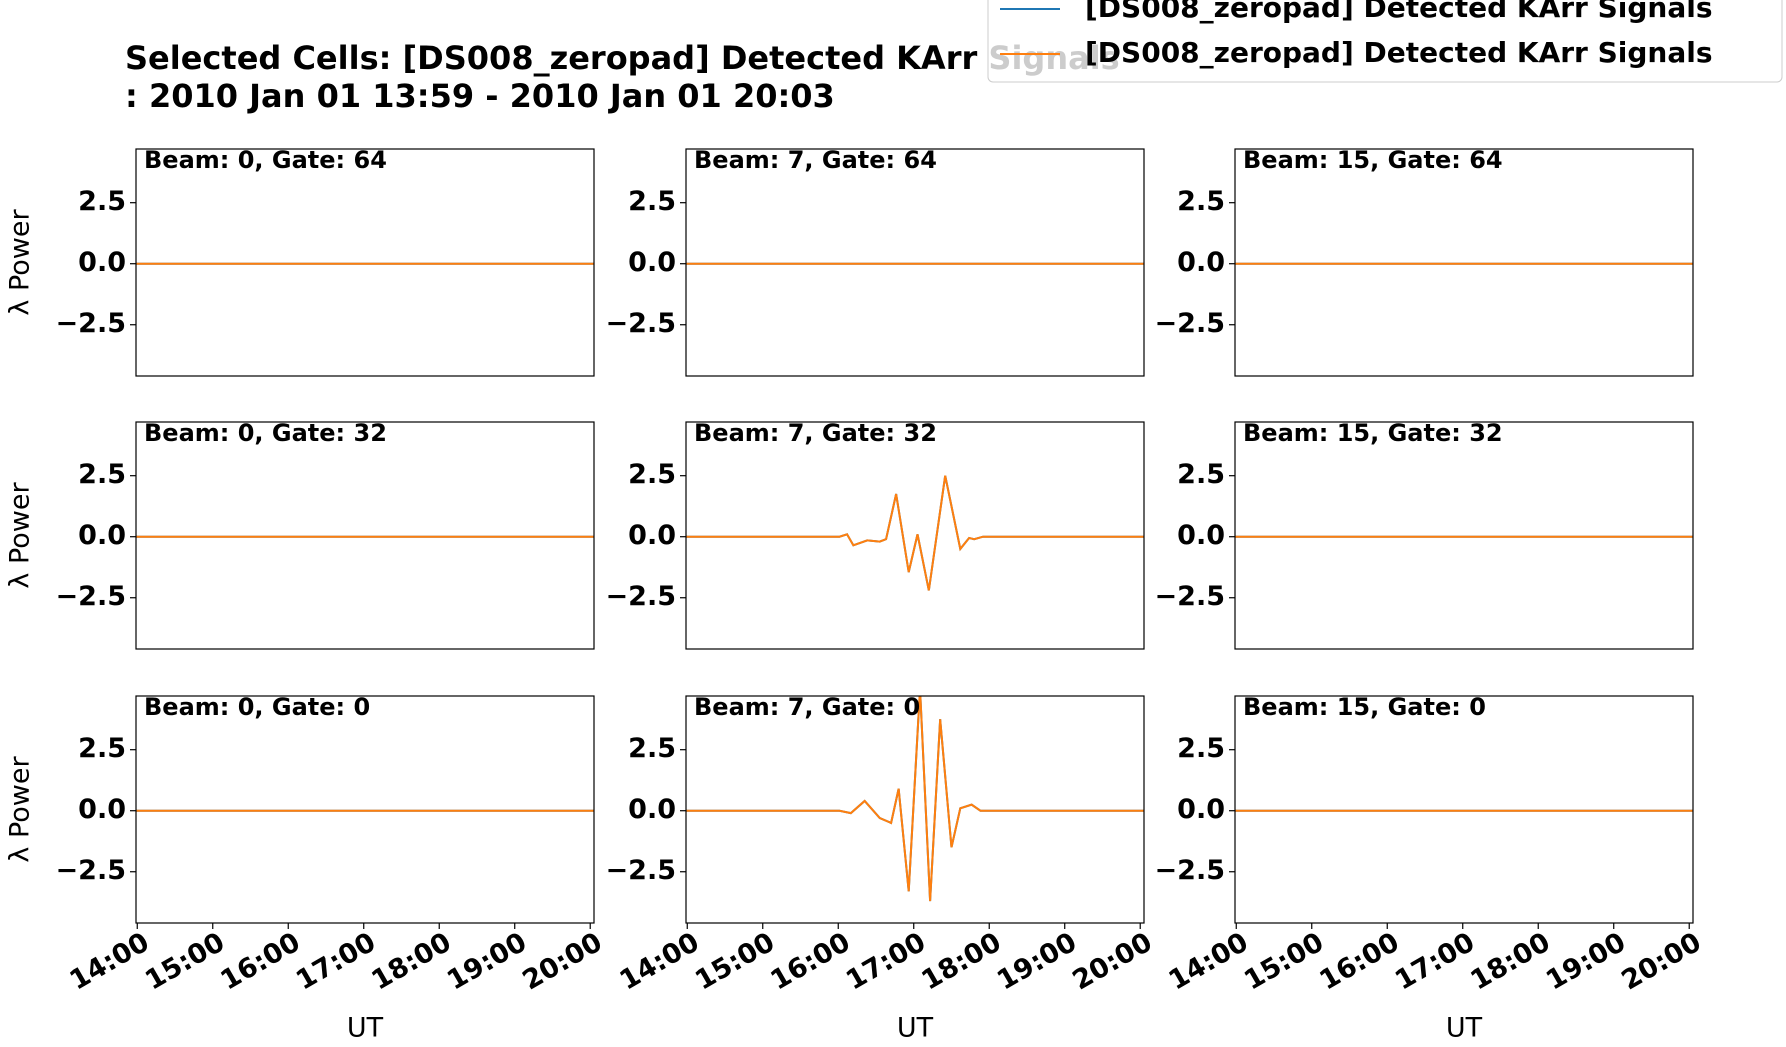  Describe the element at coordinates (1373, 433) in the screenshot. I see `subplot-title: Beam: 15, Gate: 32` at that location.